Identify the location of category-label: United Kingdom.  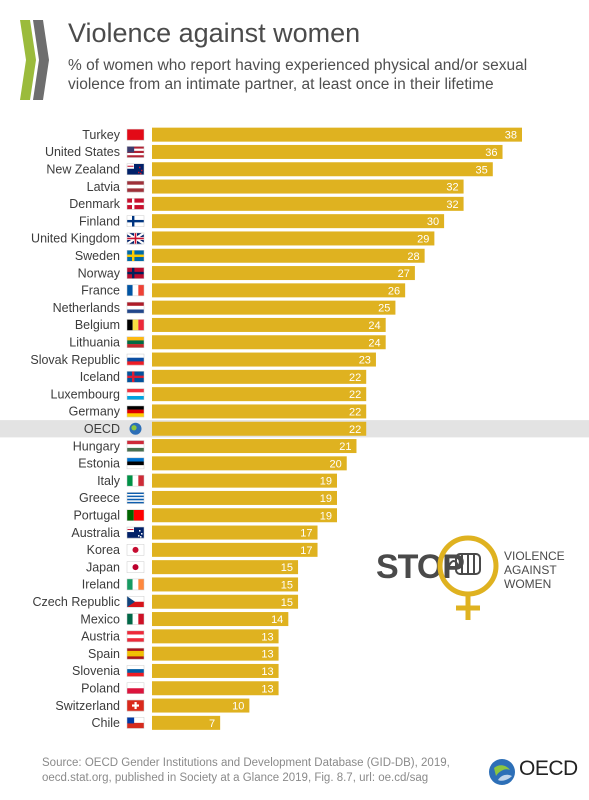
(75, 239).